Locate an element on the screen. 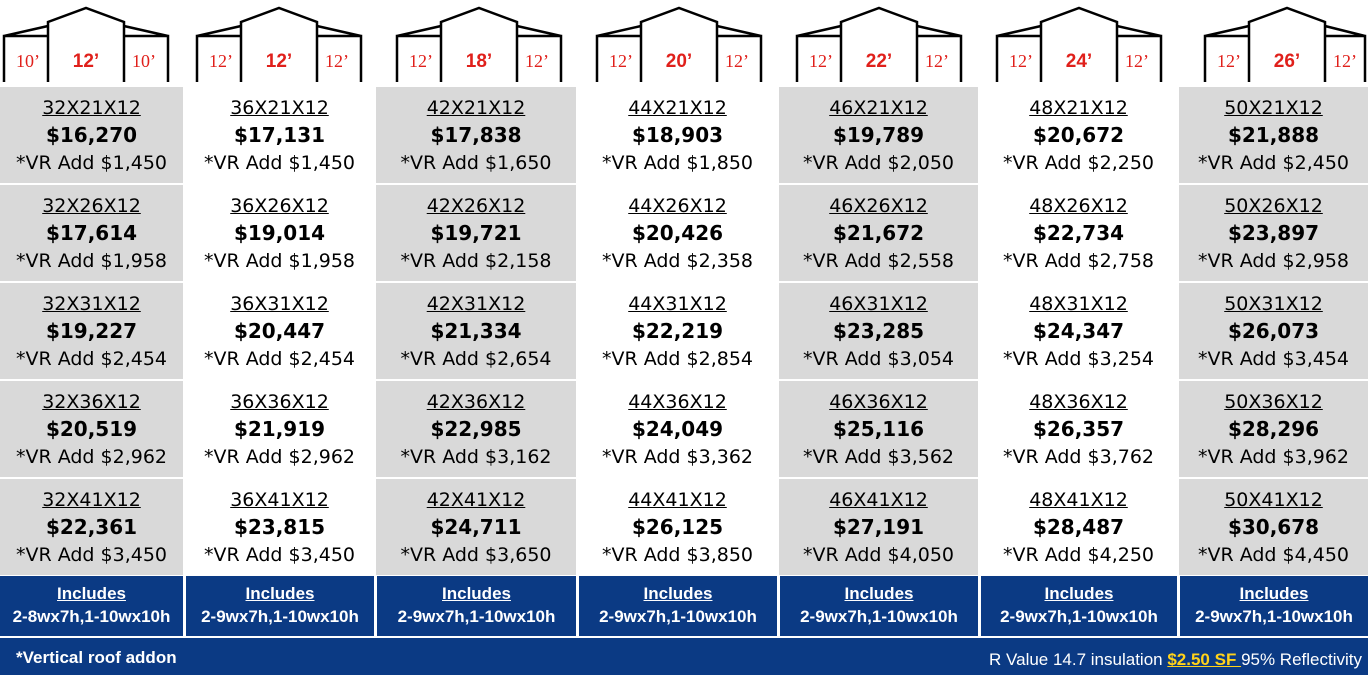 The height and width of the screenshot is (675, 1368). price-cell: 46X26X12 $21,672 *VR Add $2,558 is located at coordinates (878, 233).